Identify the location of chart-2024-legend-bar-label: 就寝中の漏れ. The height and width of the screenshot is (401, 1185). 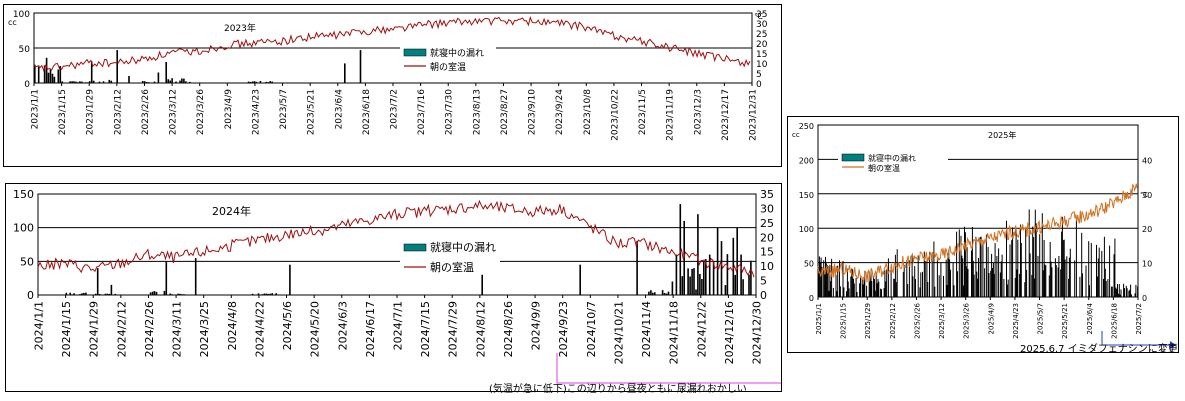
(463, 247).